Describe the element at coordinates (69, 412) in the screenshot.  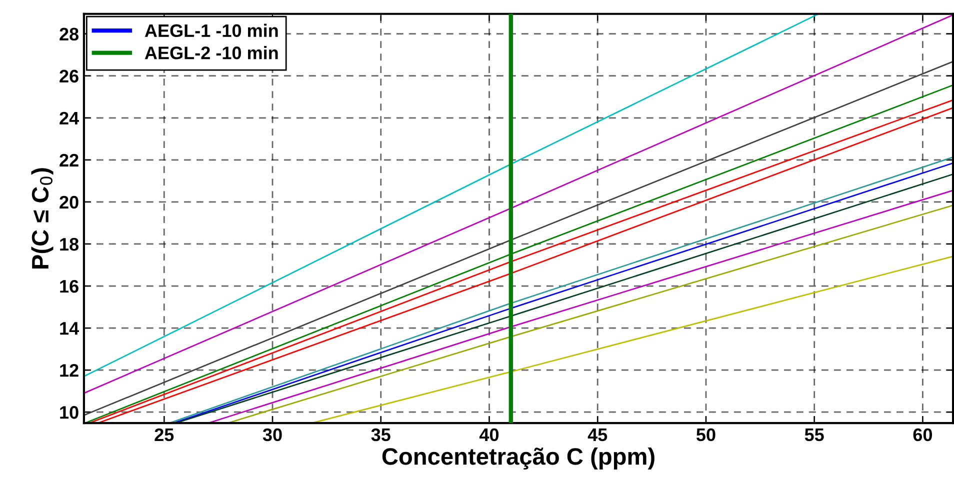
I see `y-tick-label: 10` at that location.